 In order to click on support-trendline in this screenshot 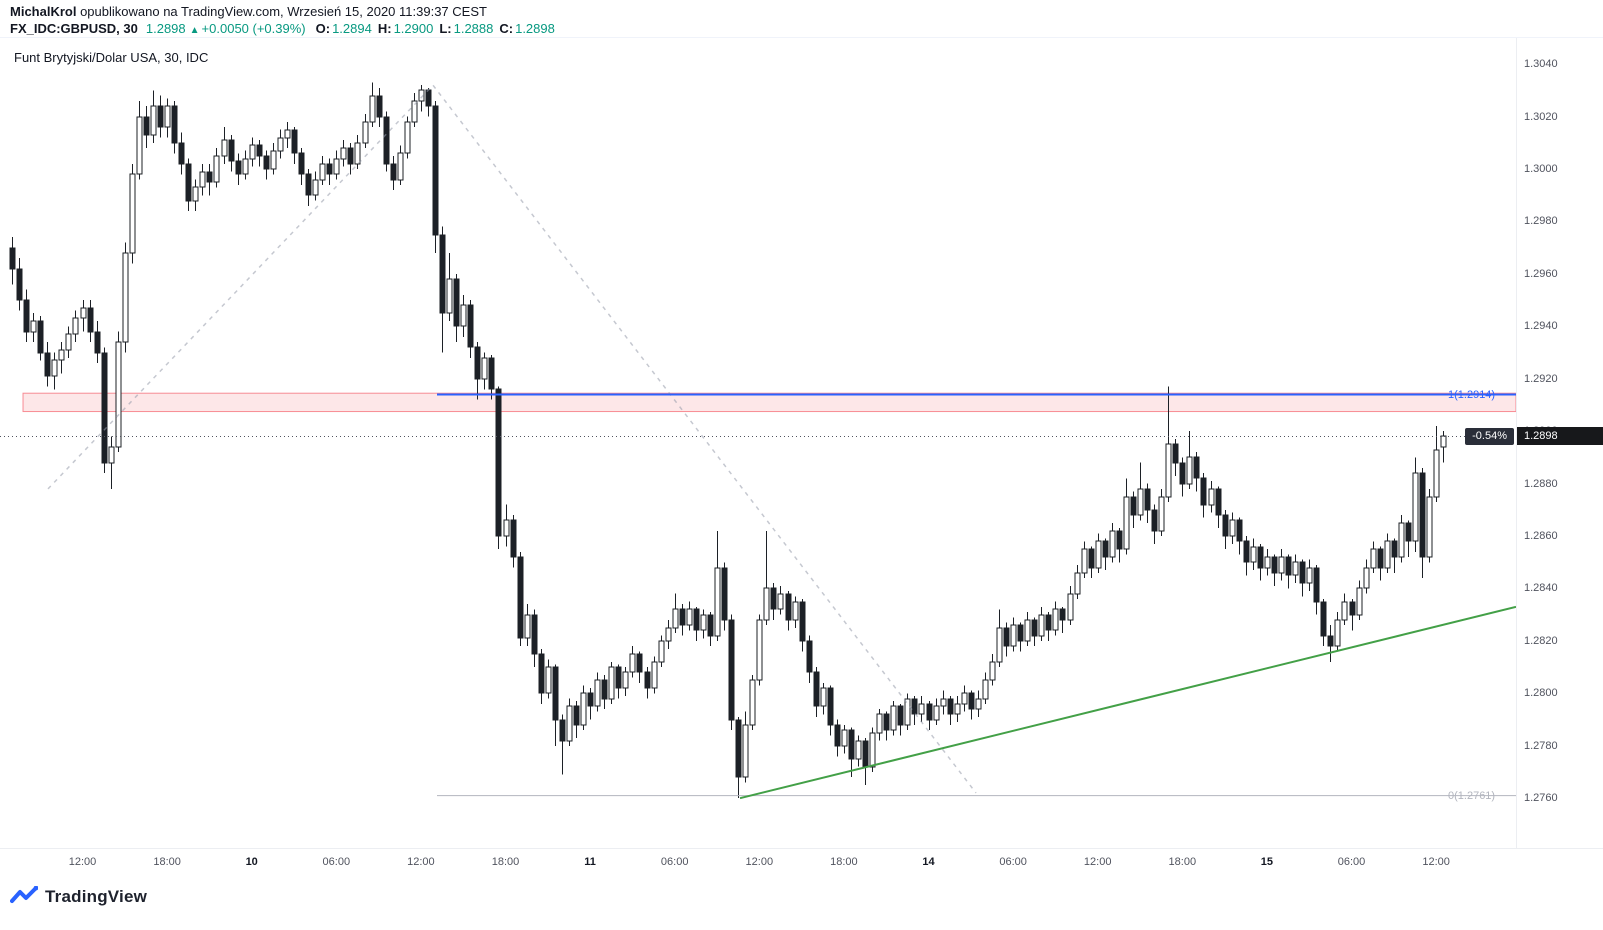, I will do `click(1127, 702)`.